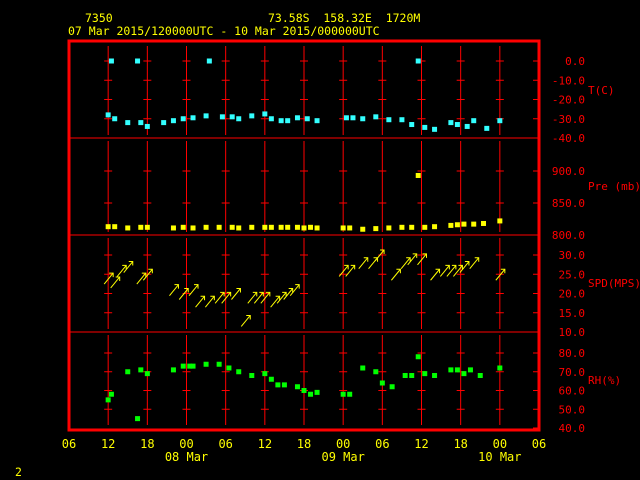  I want to click on y-tick-label: 50.0, so click(572, 409).